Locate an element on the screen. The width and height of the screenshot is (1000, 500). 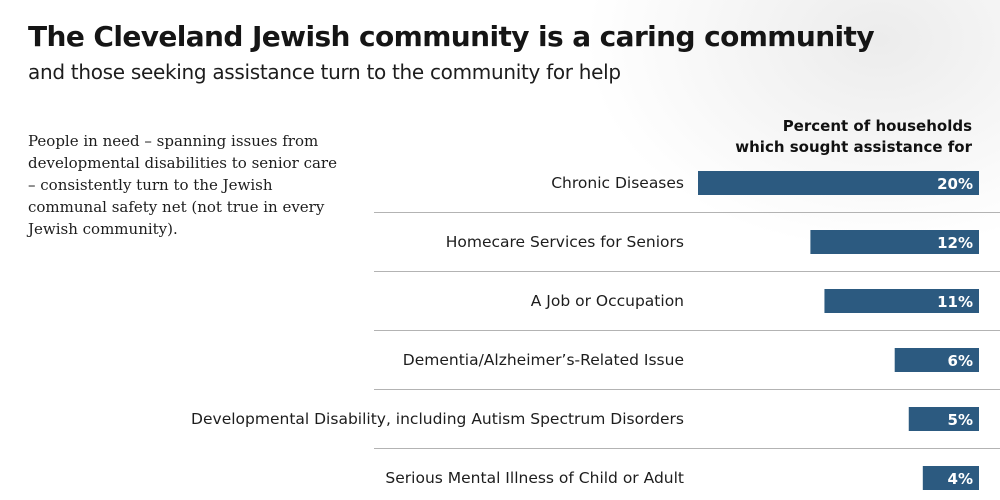
category-label-0: Chronic Diseases is located at coordinates (617, 183).